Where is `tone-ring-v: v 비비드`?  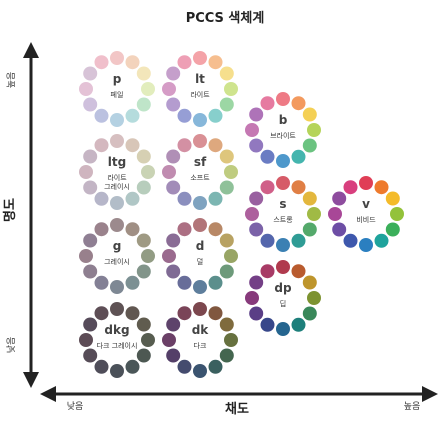 tone-ring-v: v 비비드 is located at coordinates (366, 214).